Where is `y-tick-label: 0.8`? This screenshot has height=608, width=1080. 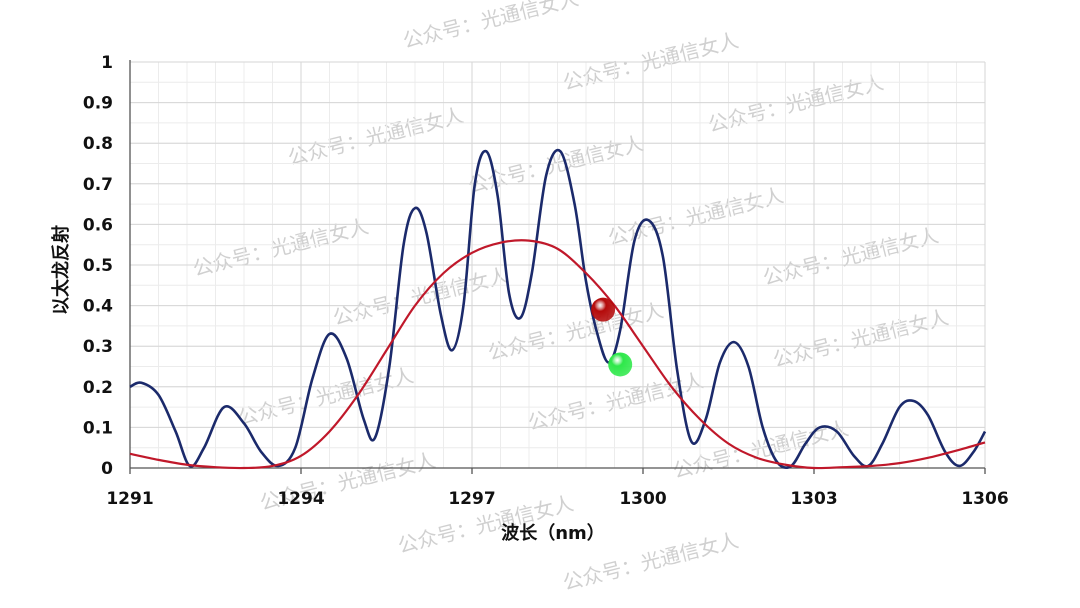 y-tick-label: 0.8 is located at coordinates (98, 144).